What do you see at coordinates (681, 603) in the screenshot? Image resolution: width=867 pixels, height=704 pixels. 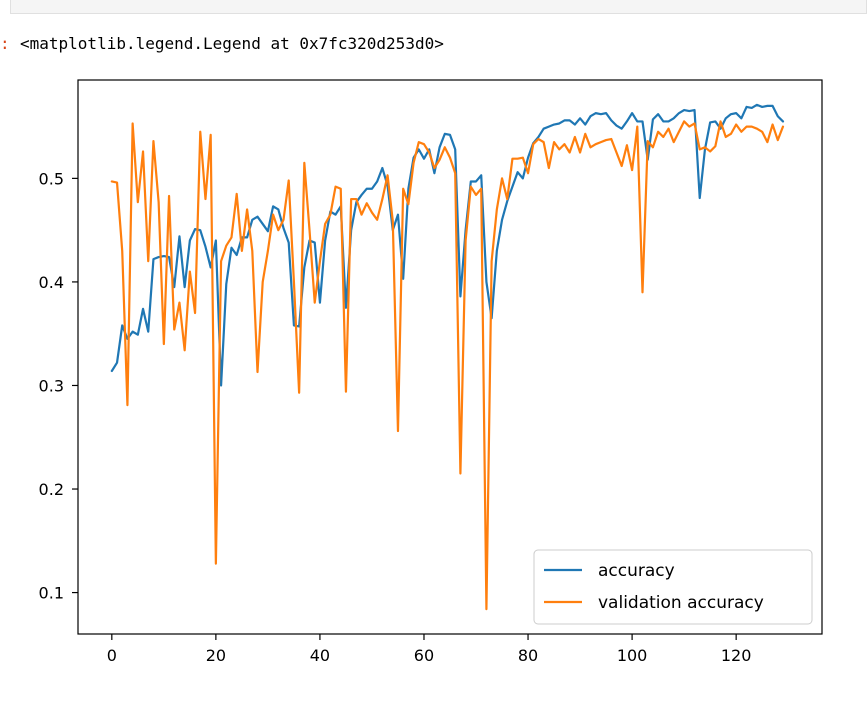 I see `legend-label: validation accuracy` at bounding box center [681, 603].